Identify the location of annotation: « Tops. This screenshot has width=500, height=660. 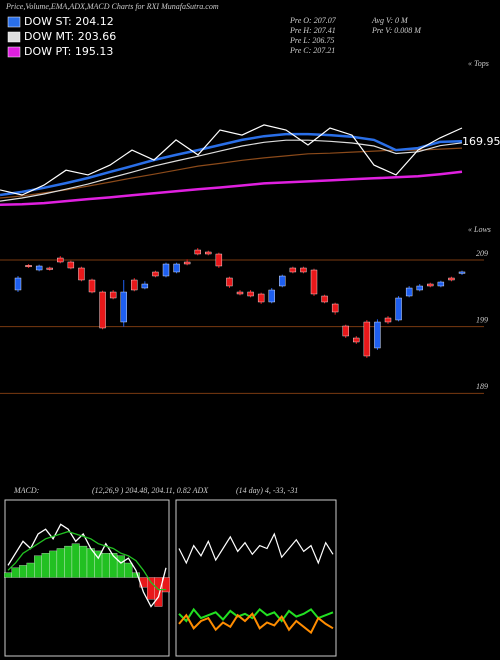
(478, 63).